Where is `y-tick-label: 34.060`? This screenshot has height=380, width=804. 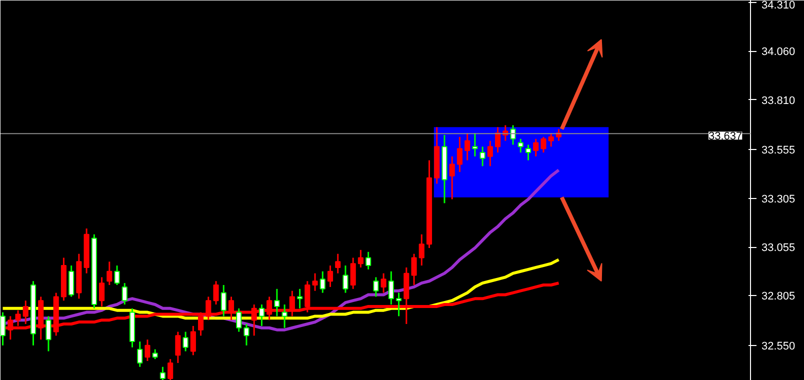 y-tick-label: 34.060 is located at coordinates (779, 52).